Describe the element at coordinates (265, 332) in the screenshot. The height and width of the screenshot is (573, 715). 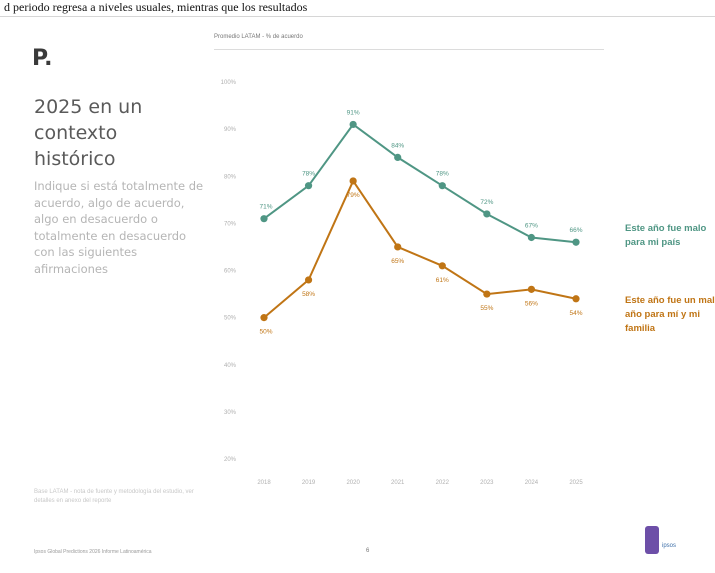
I see `data-label: 50%` at that location.